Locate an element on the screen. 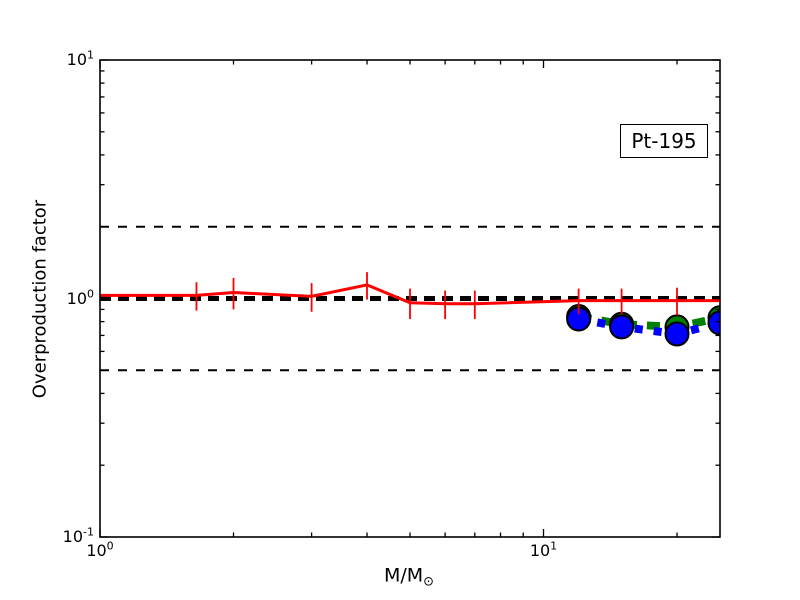 Image resolution: width=800 pixels, height=600 pixels. x-axis-label: M/M⊙ is located at coordinates (409, 577).